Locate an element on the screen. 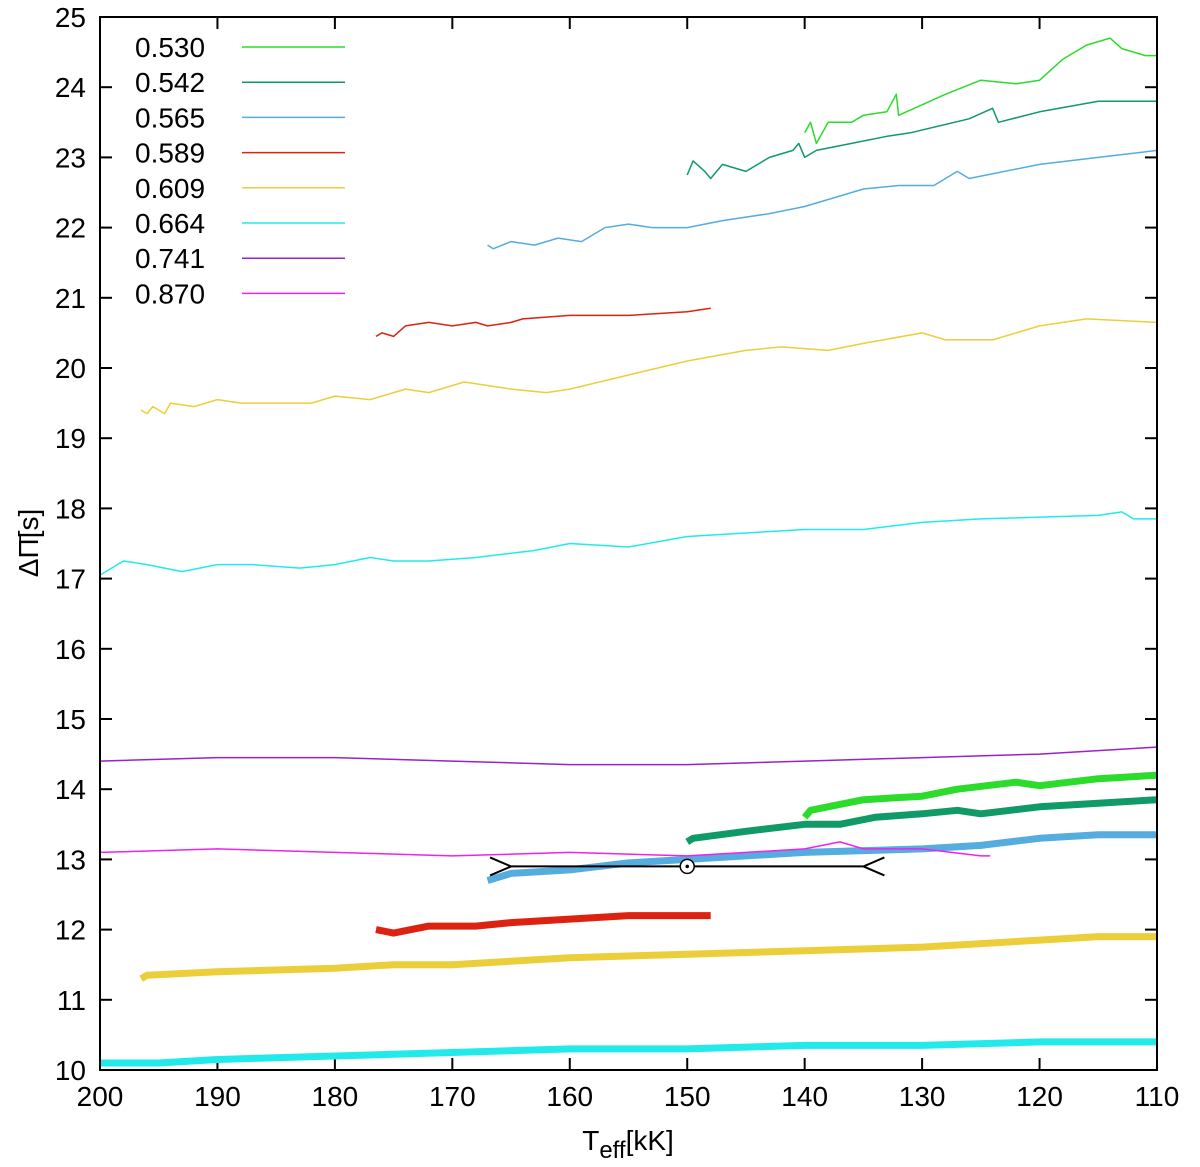  x-axis-label: Teff[kK] is located at coordinates (628, 1143).